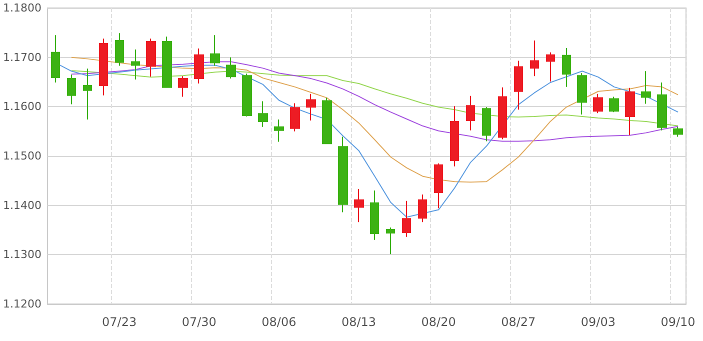 This screenshot has width=703, height=341. What do you see at coordinates (374, 98) in the screenshot?
I see `line-series` at bounding box center [374, 98].